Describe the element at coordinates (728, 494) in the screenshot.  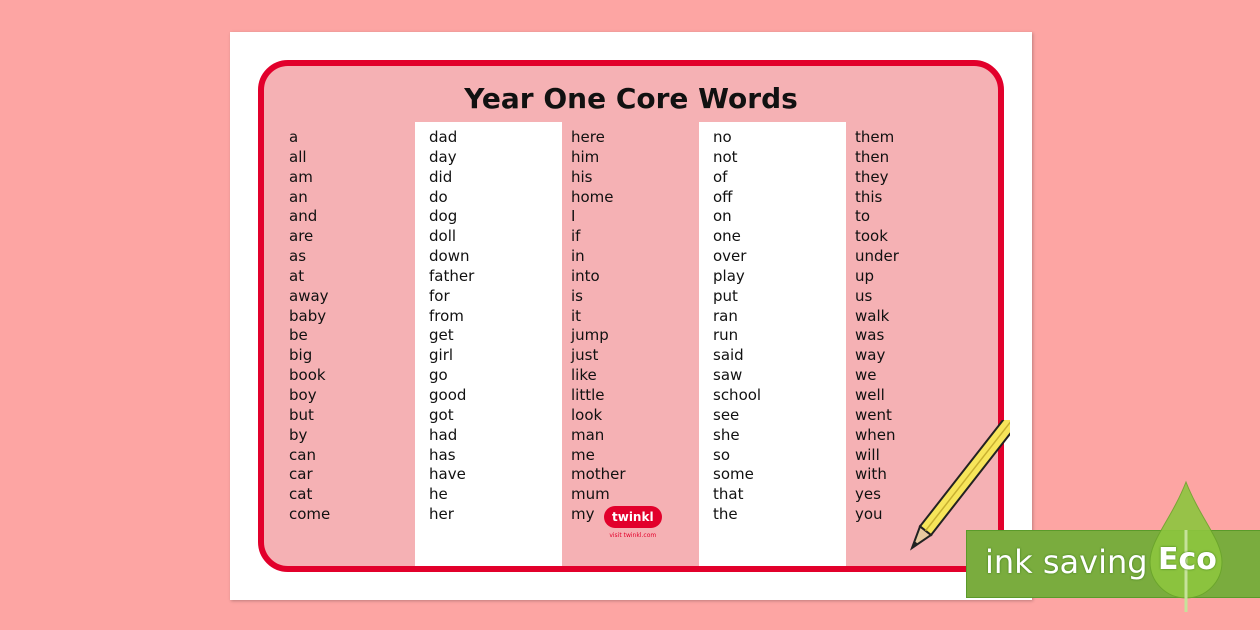
I see `word-item: that` at that location.